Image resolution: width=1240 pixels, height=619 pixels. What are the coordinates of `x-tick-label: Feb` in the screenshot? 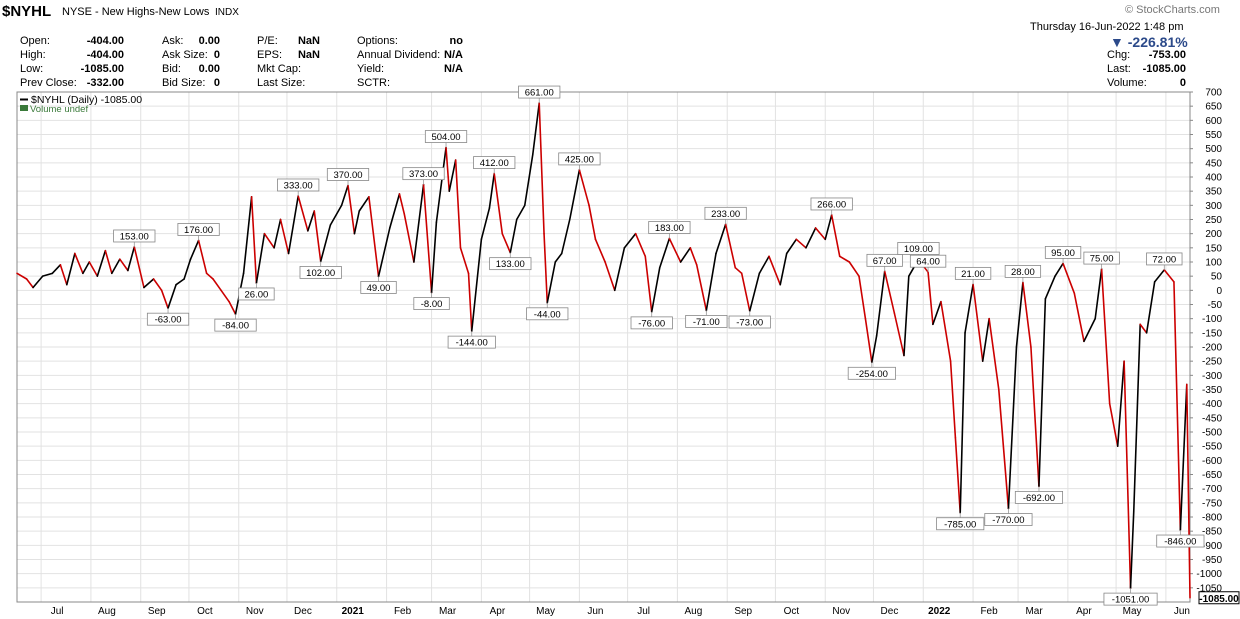 It's located at (403, 611).